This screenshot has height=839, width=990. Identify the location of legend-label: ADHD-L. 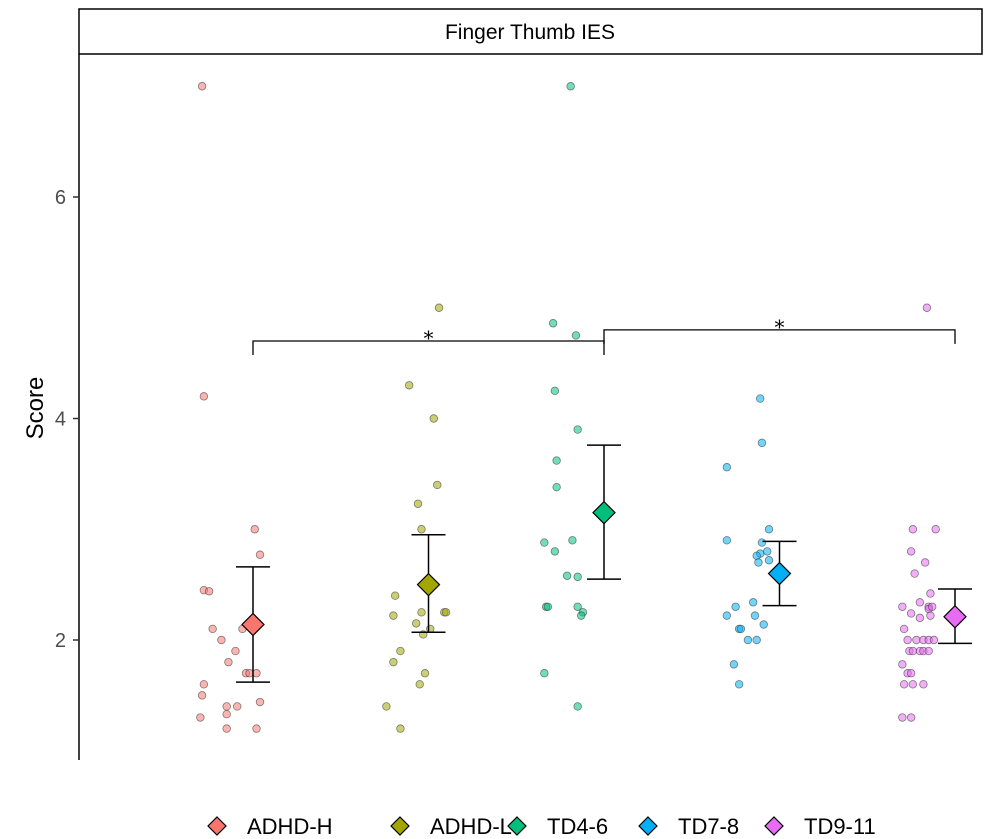
(471, 826).